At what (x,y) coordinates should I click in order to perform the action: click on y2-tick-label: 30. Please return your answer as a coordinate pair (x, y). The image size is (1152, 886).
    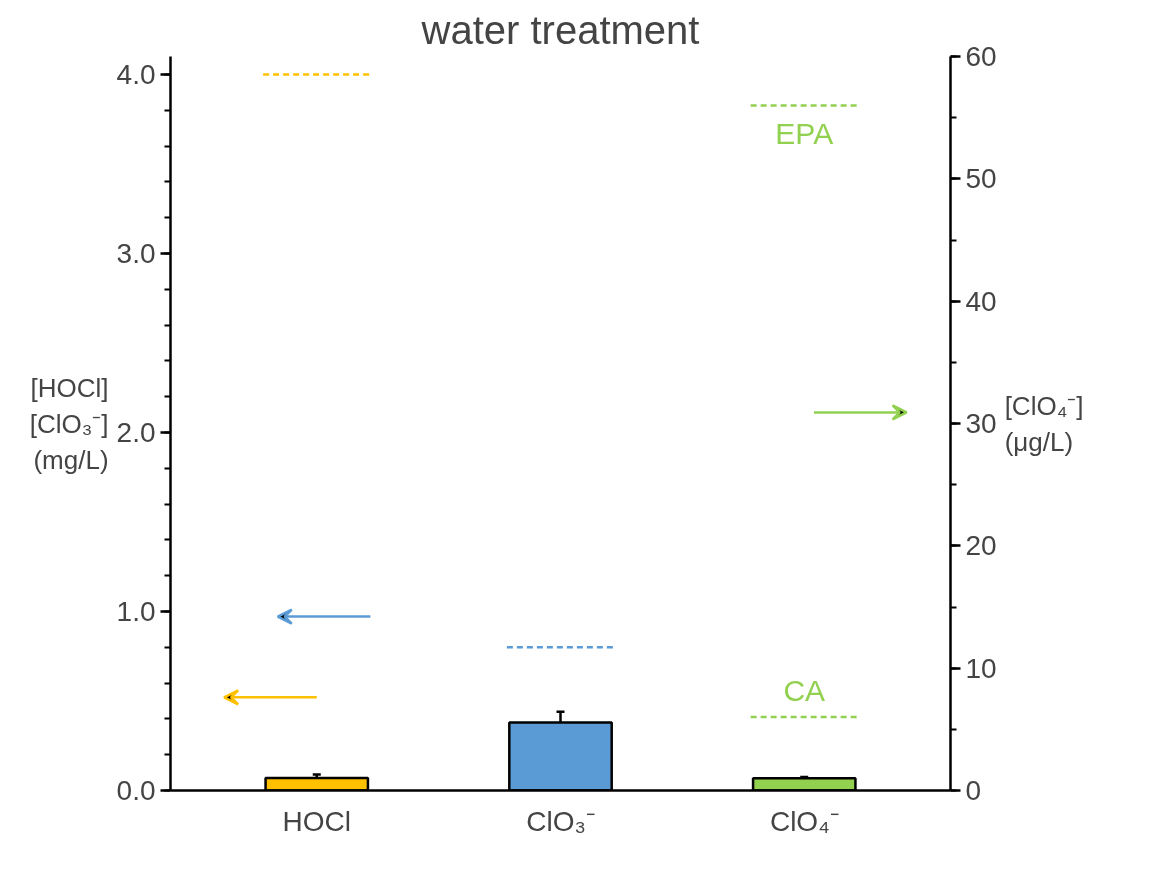
    Looking at the image, I should click on (981, 423).